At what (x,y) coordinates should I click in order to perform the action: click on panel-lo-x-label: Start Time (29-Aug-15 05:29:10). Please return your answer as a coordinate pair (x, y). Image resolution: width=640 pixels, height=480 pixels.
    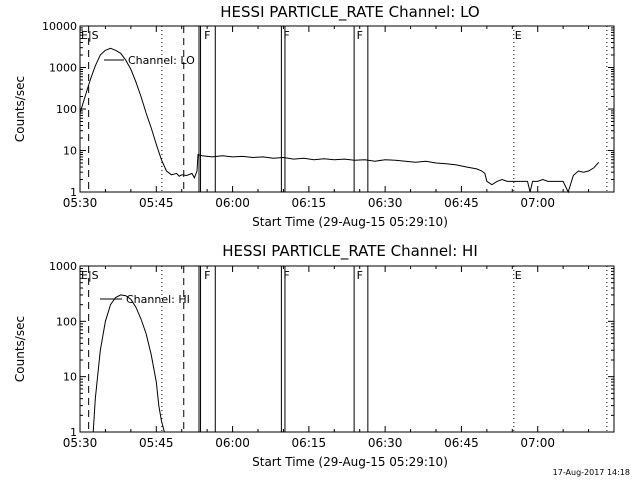
    Looking at the image, I should click on (350, 222).